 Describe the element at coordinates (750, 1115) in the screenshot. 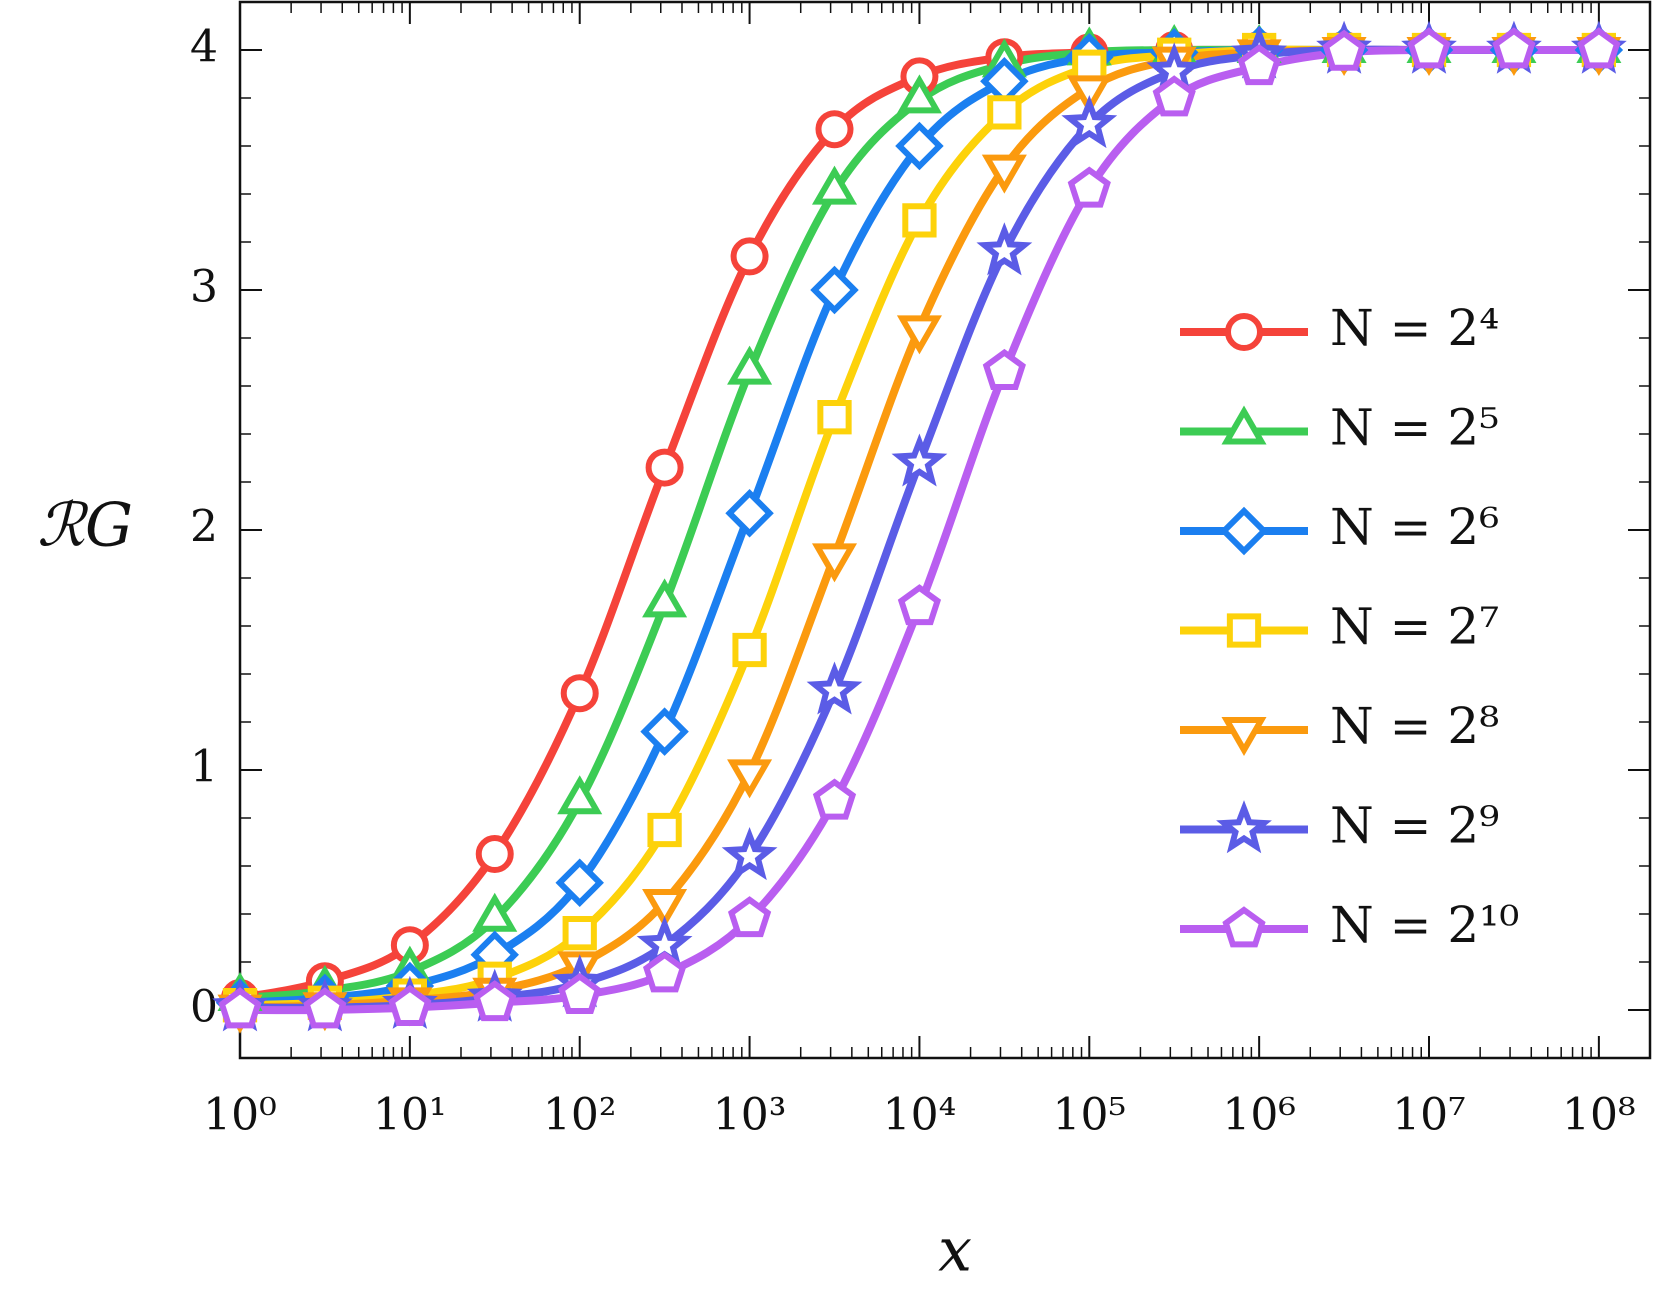

I see `x-tick-label: 10³` at that location.